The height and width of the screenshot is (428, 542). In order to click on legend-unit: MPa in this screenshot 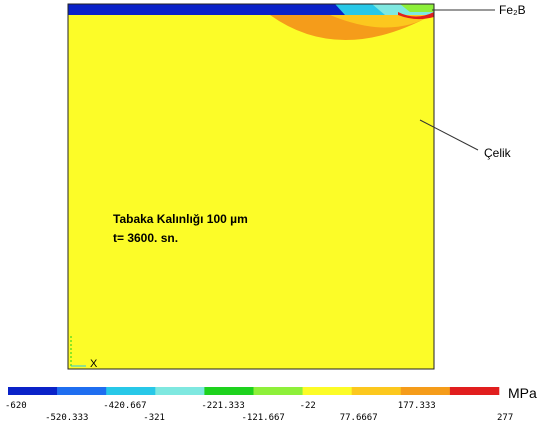, I will do `click(522, 393)`.